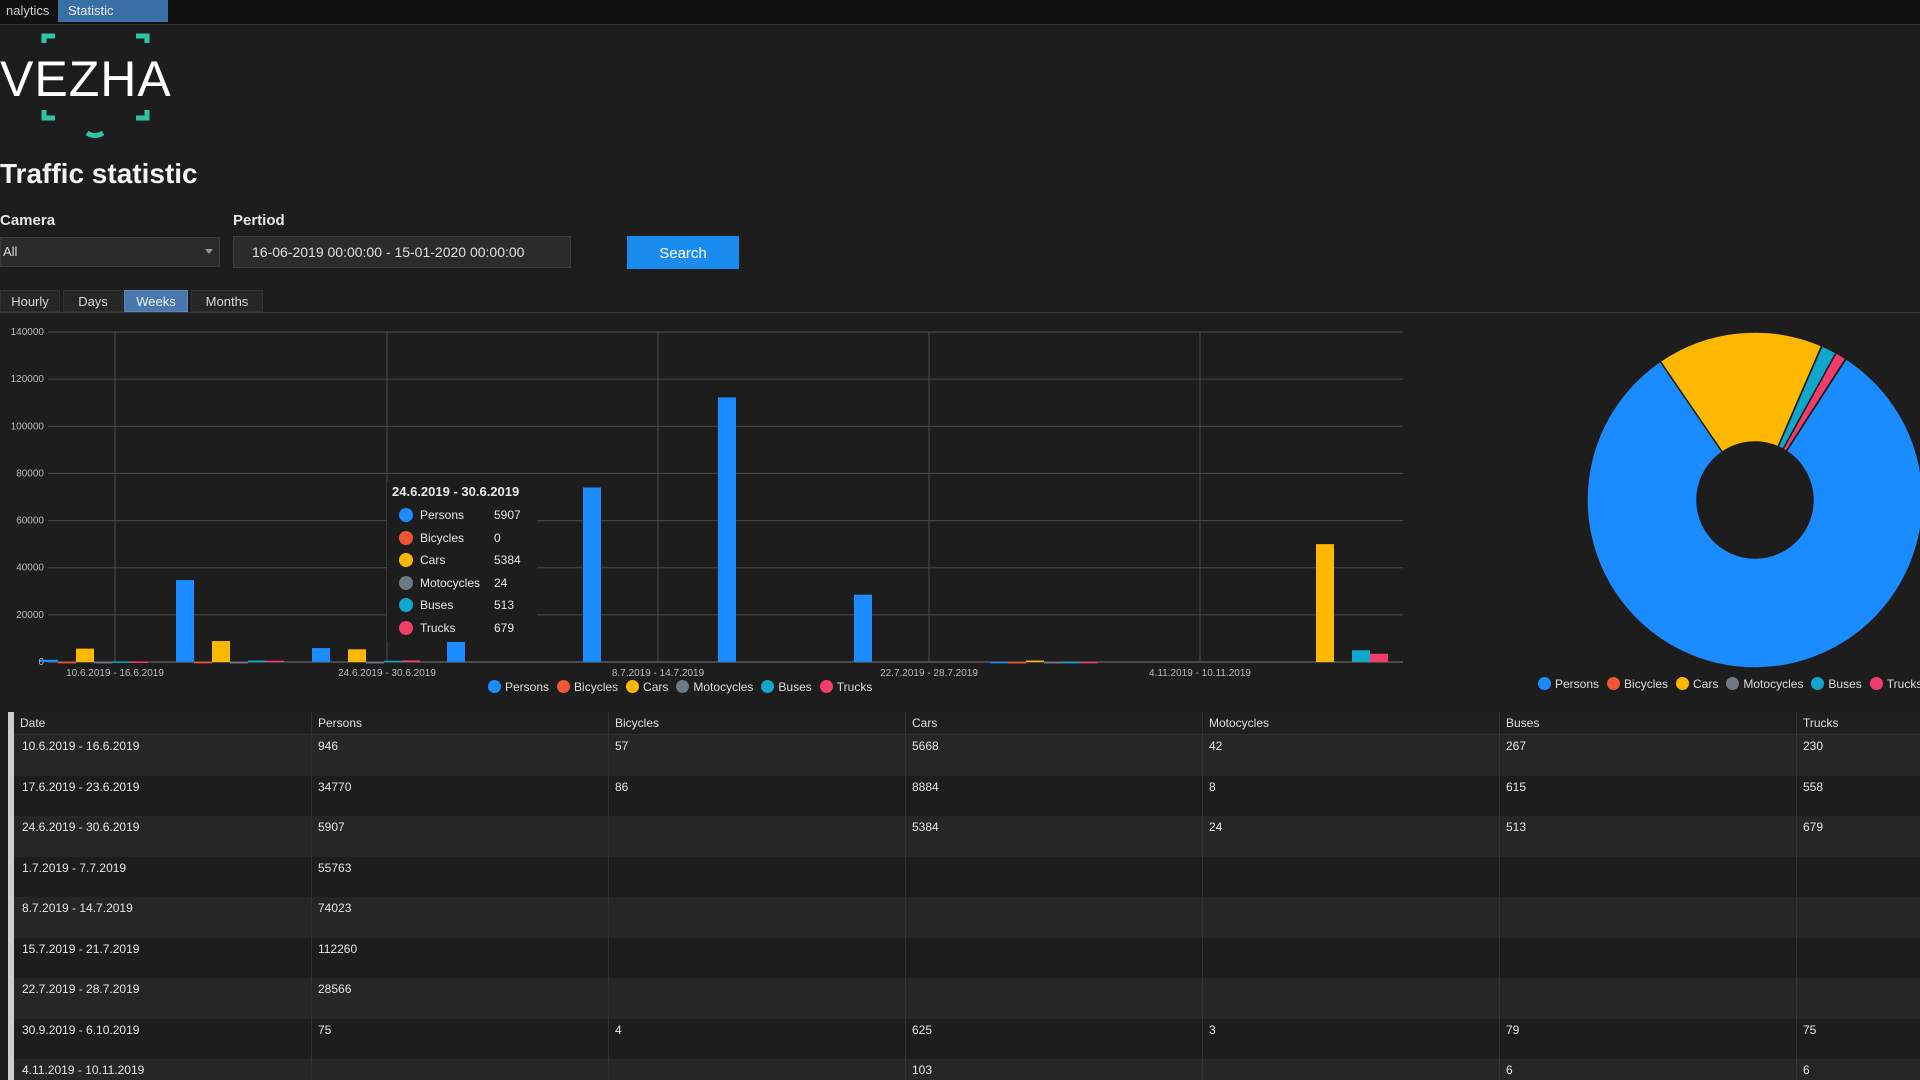 The image size is (1920, 1080). I want to click on column-header-persons: Persons, so click(340, 723).